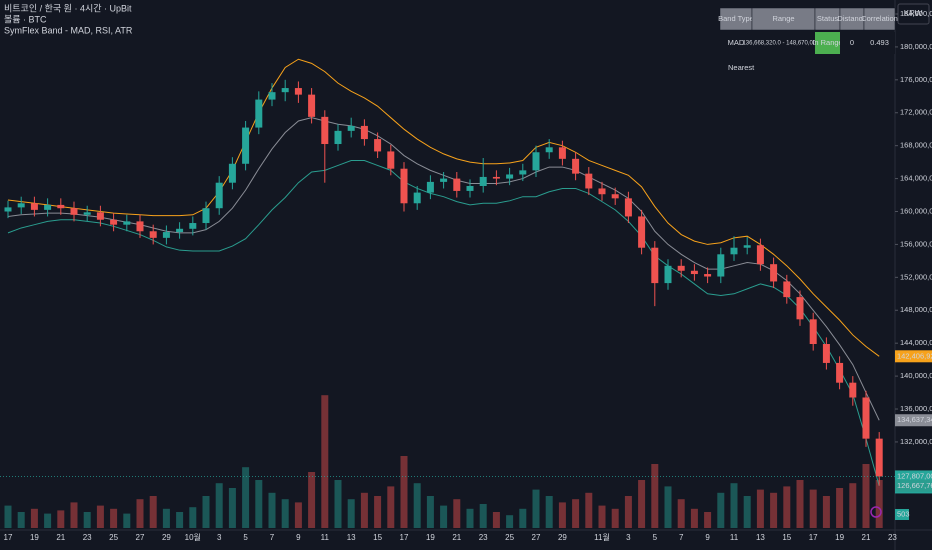 The width and height of the screenshot is (932, 550). I want to click on x-tick-label: 9, so click(298, 537).